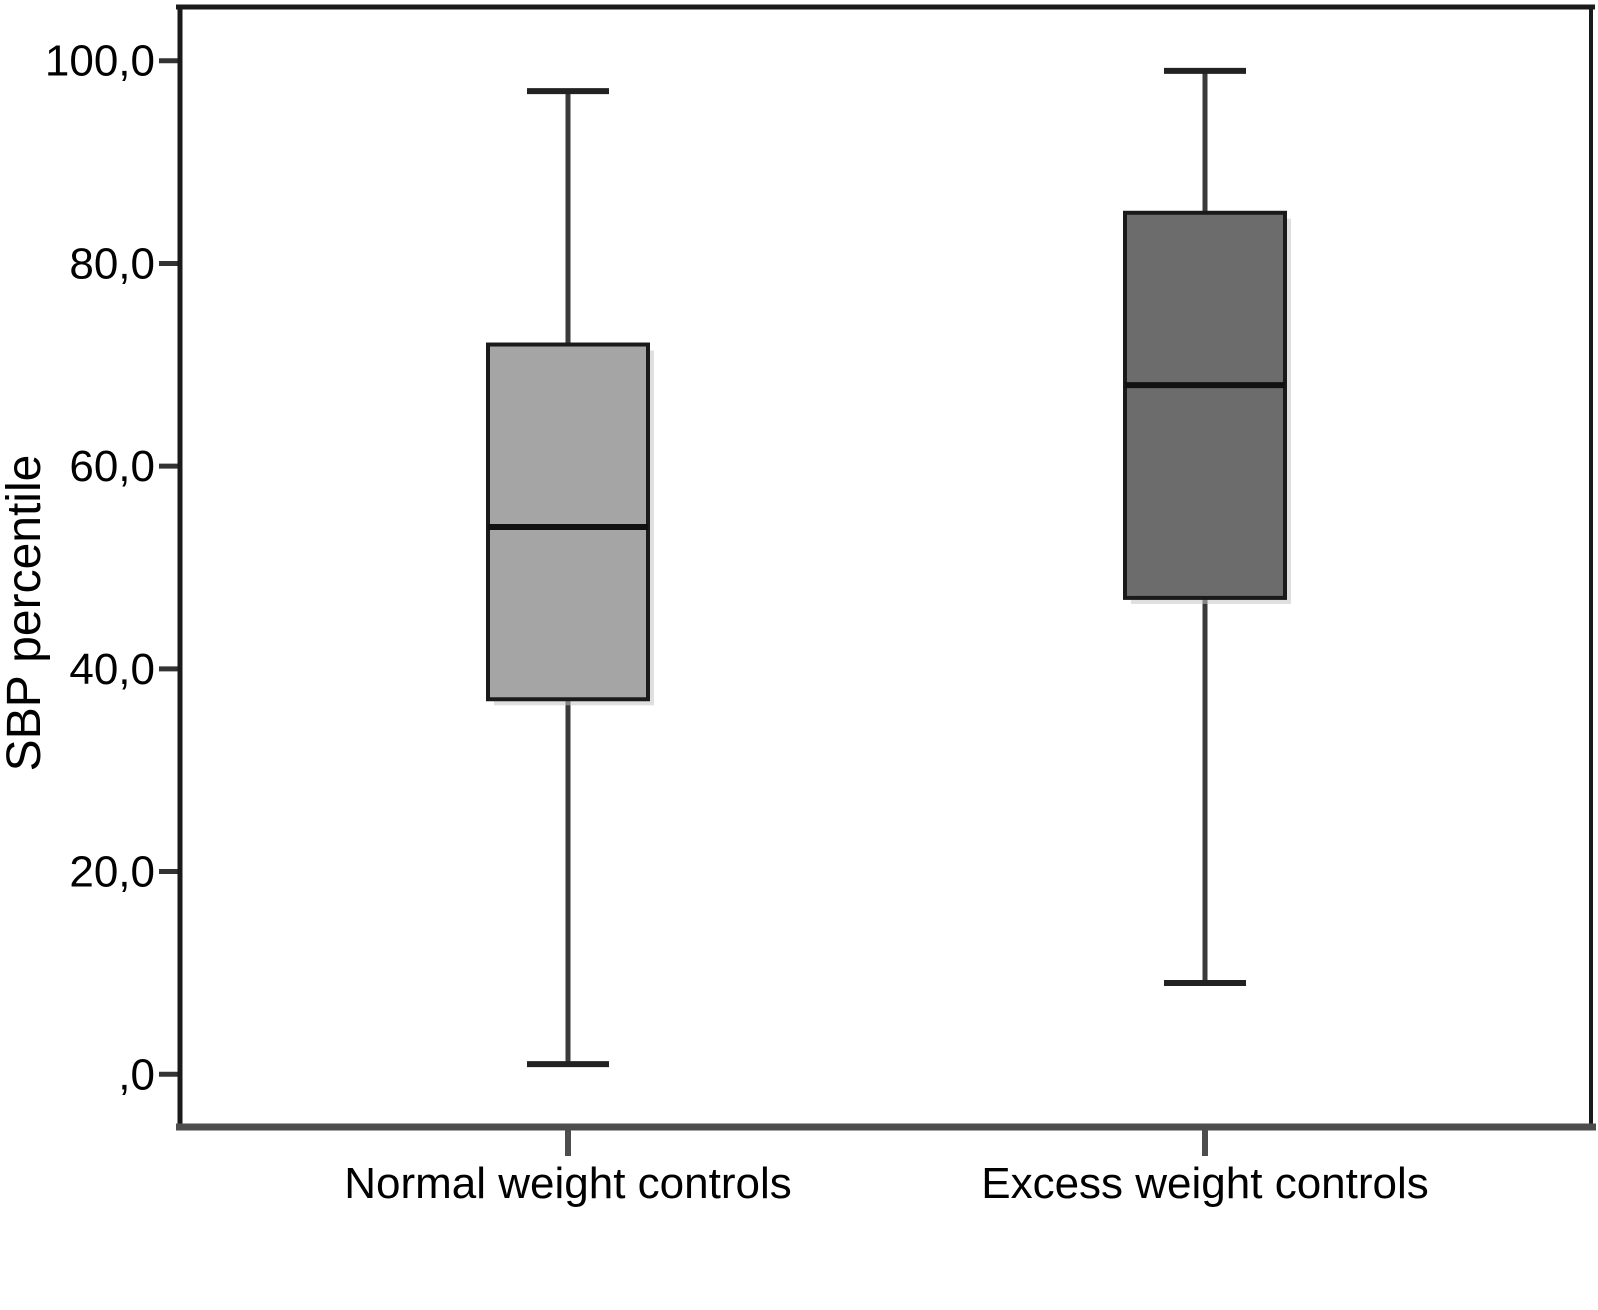  What do you see at coordinates (25, 613) in the screenshot?
I see `y-axis-title: SBP percentile` at bounding box center [25, 613].